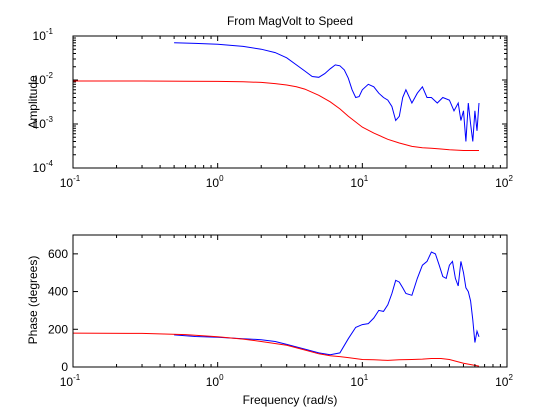 The height and width of the screenshot is (420, 560). What do you see at coordinates (290, 400) in the screenshot?
I see `frequency-x-label: Frequency (rad/s)` at bounding box center [290, 400].